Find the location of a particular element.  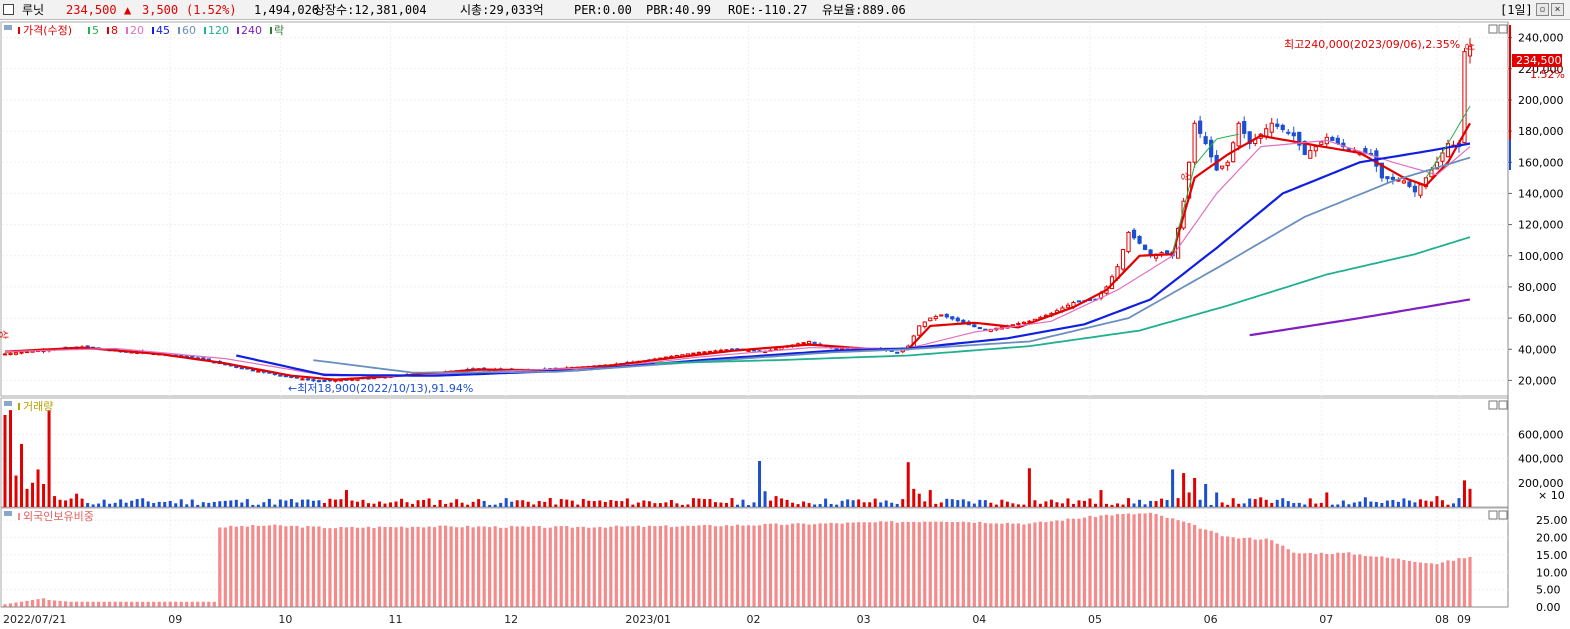

panel-minimize-icon is located at coordinates (1493, 29).